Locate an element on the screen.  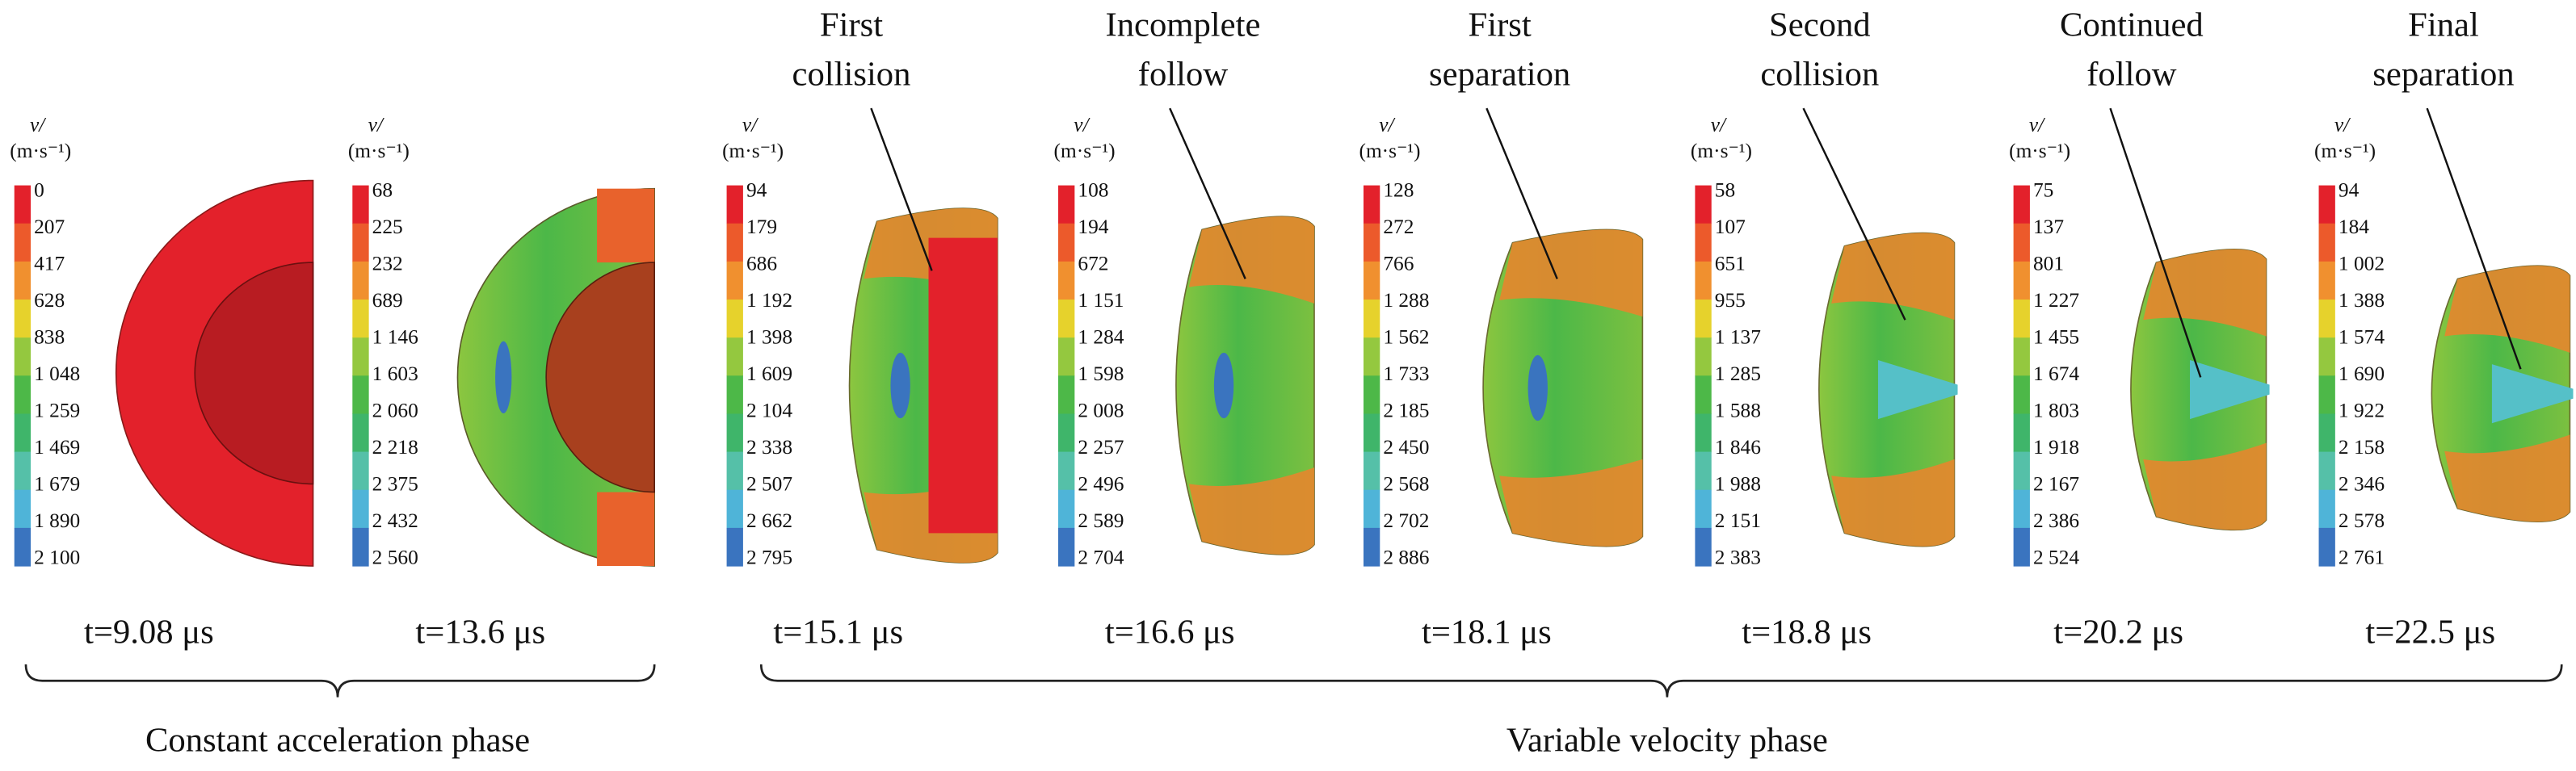
annotation: First is located at coordinates (852, 25).